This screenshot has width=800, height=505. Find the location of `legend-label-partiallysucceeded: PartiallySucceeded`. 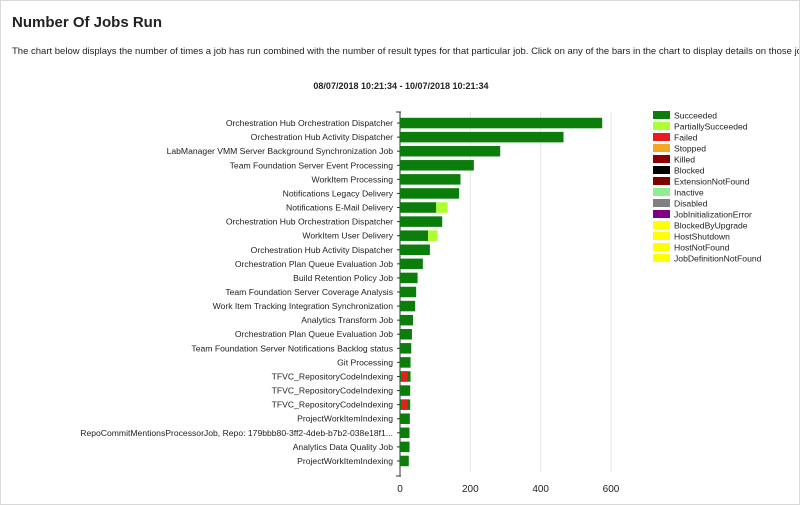

legend-label-partiallysucceeded: PartiallySucceeded is located at coordinates (711, 127).